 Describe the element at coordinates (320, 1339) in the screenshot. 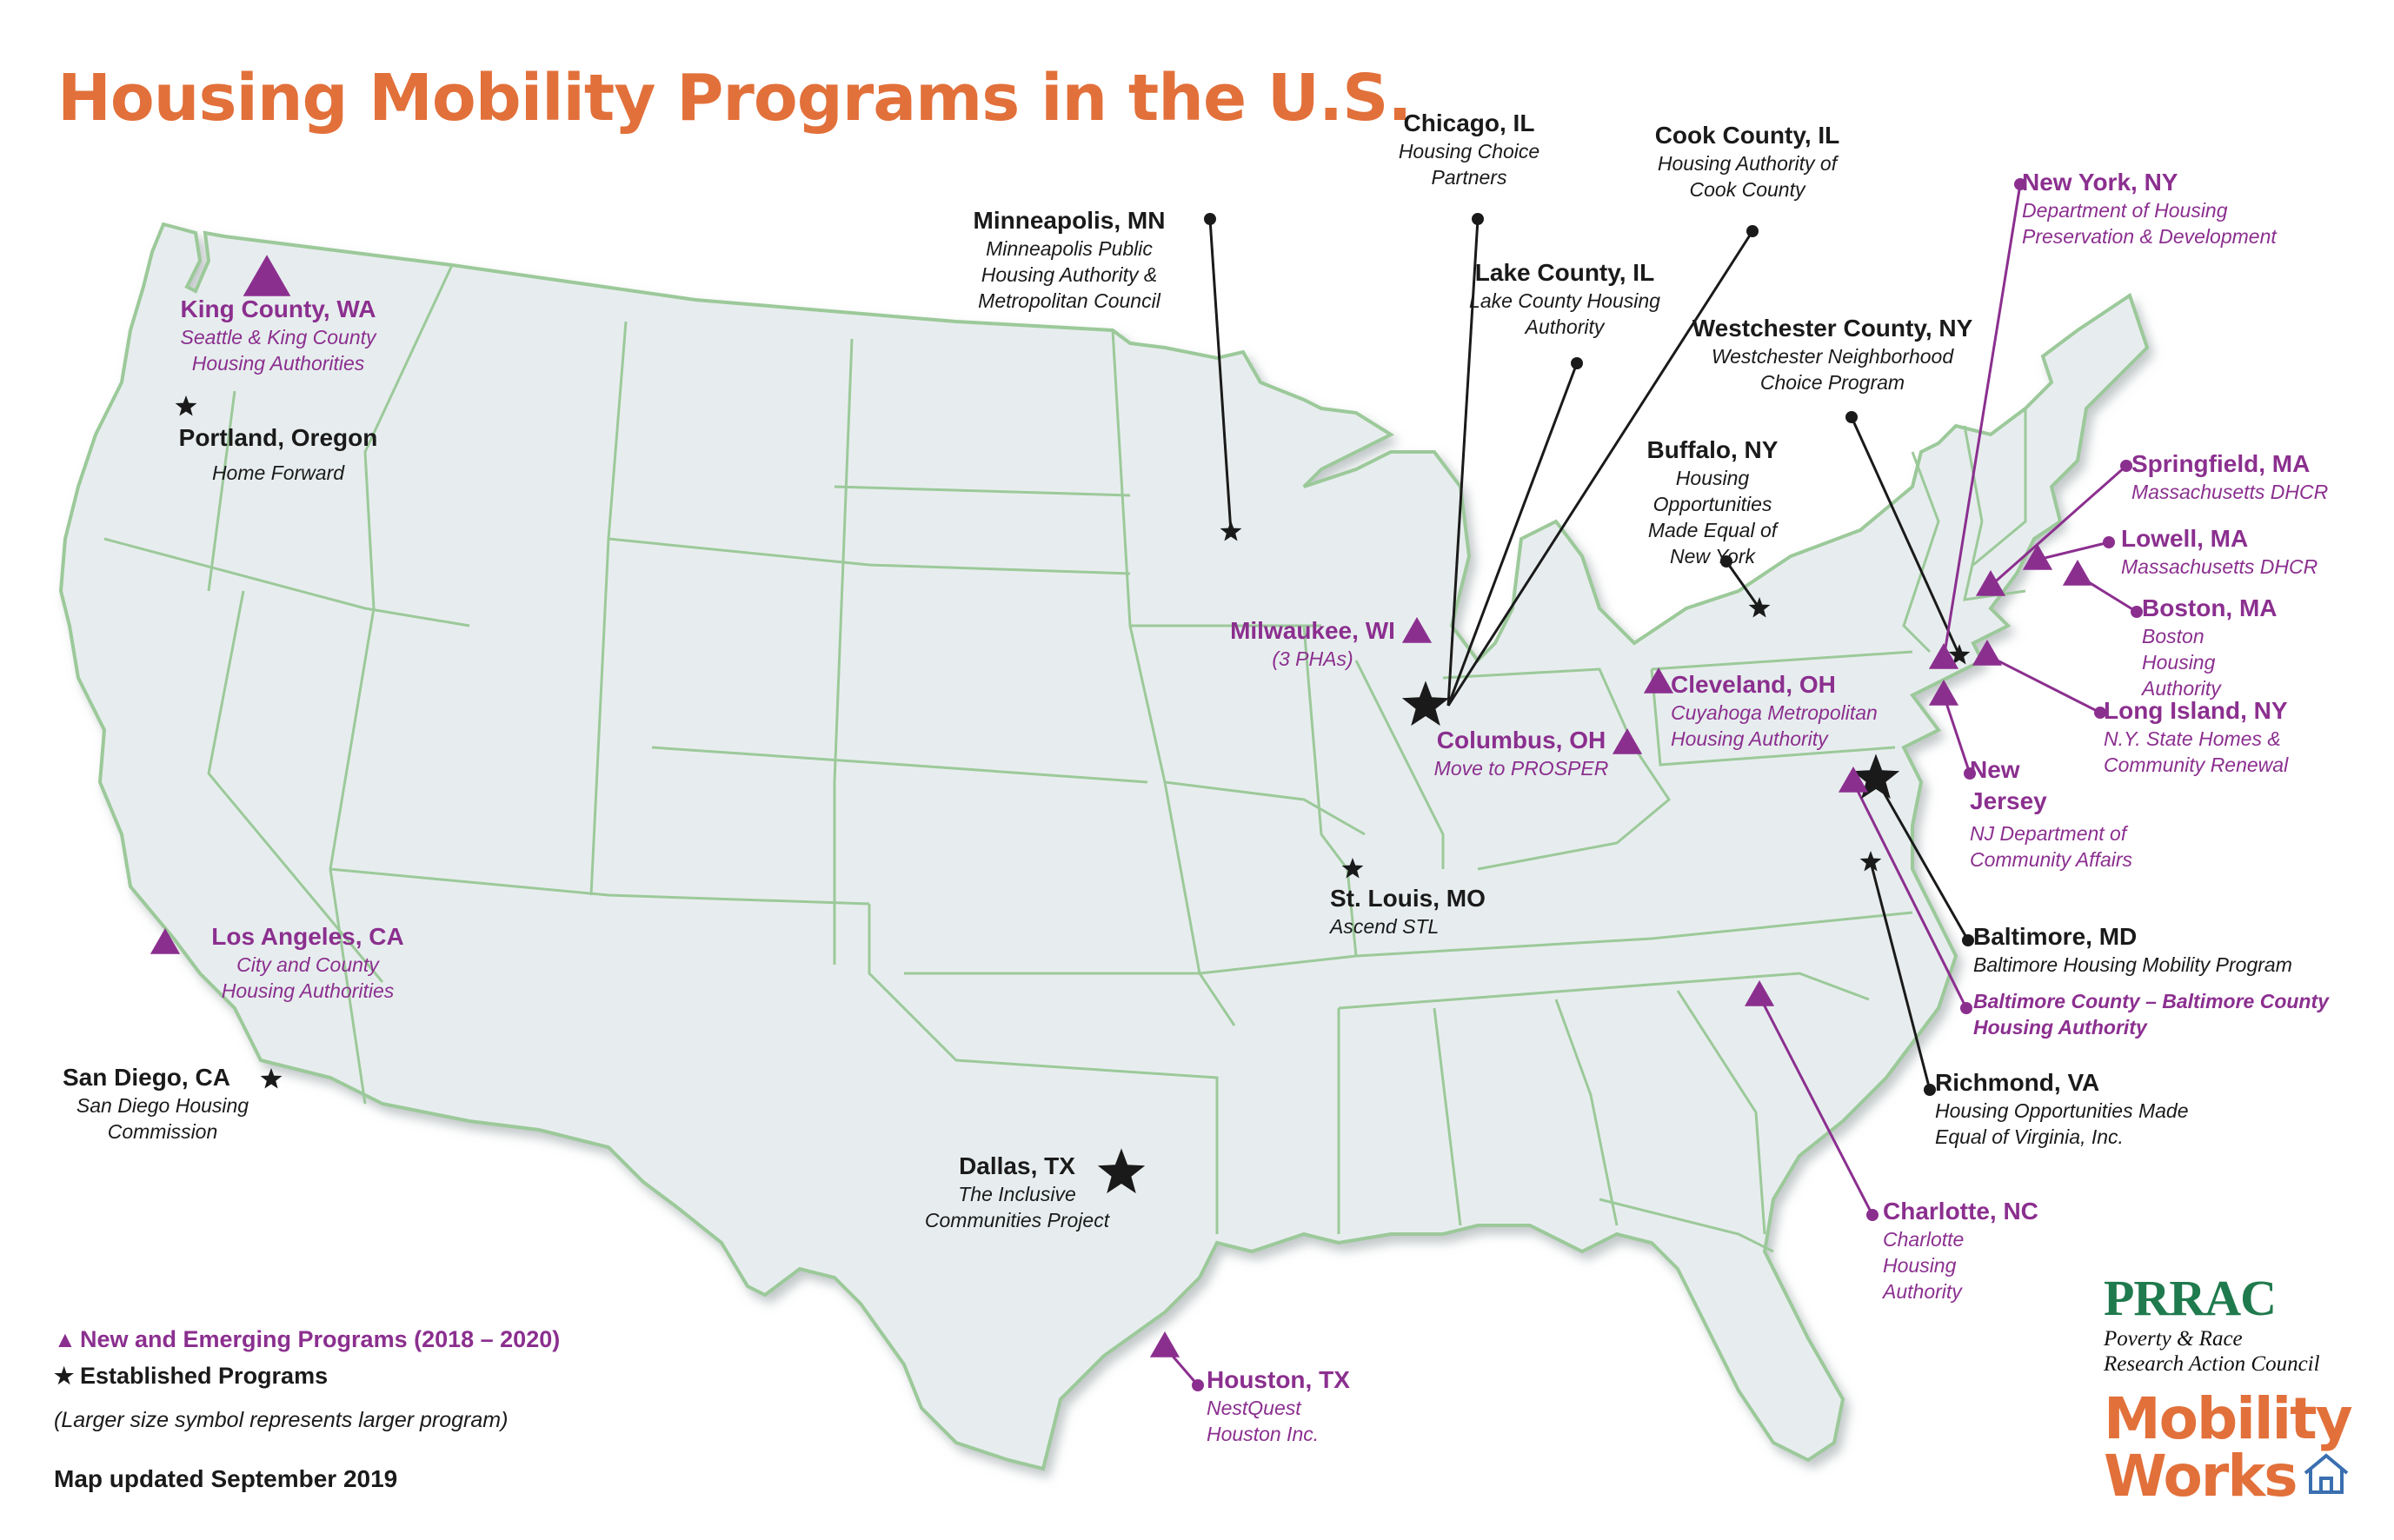

I see `legend-new-label: New and Emerging Programs (2018 – 2020)` at that location.